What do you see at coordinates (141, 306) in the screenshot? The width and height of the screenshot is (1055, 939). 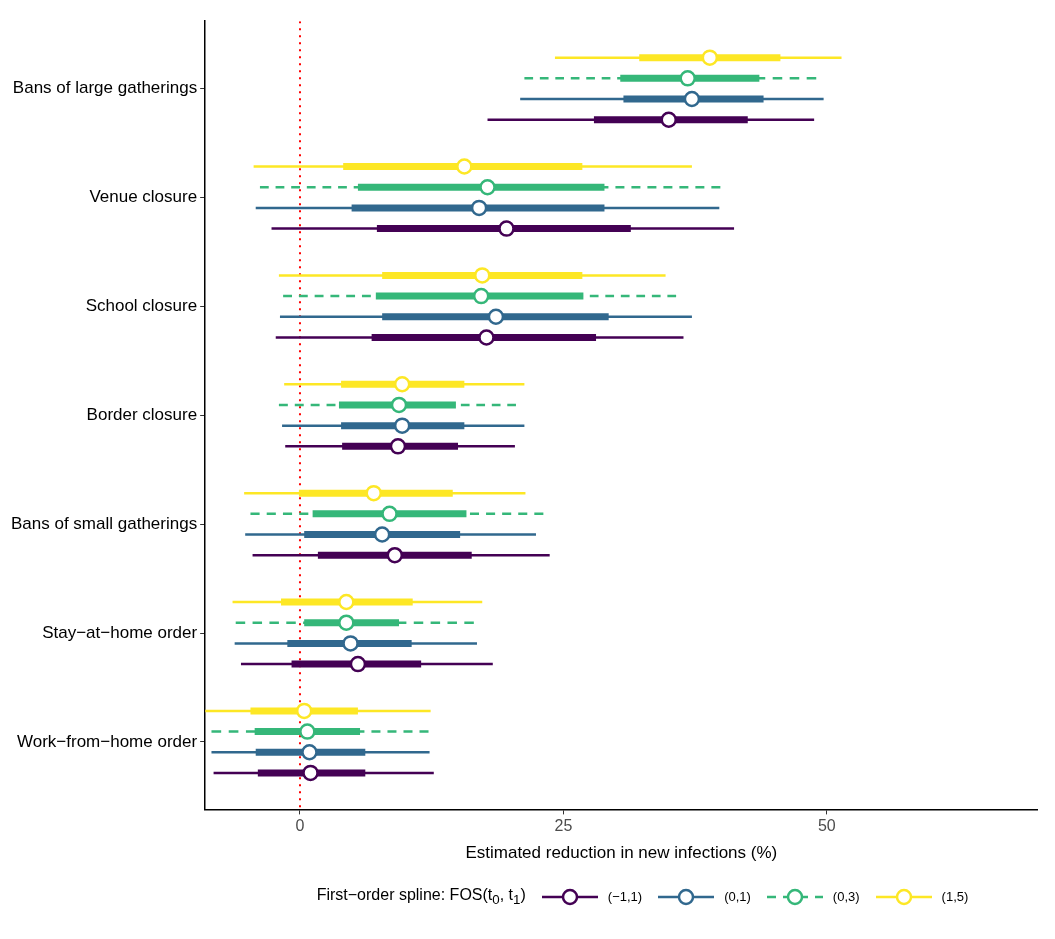 I see `y-tick-label: School closure` at bounding box center [141, 306].